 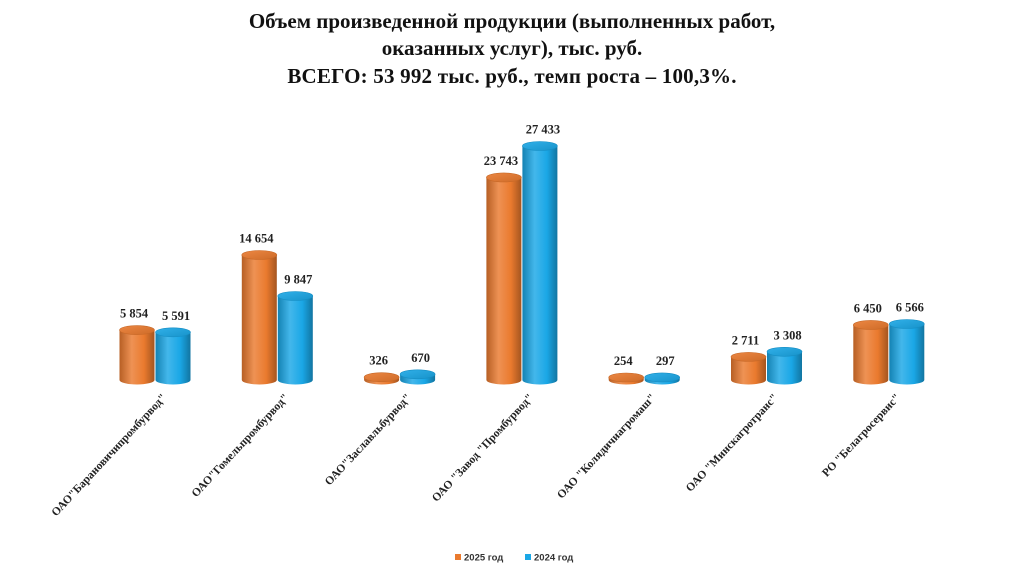 What do you see at coordinates (910, 307) in the screenshot?
I see `value-label-2024-6: 6 566` at bounding box center [910, 307].